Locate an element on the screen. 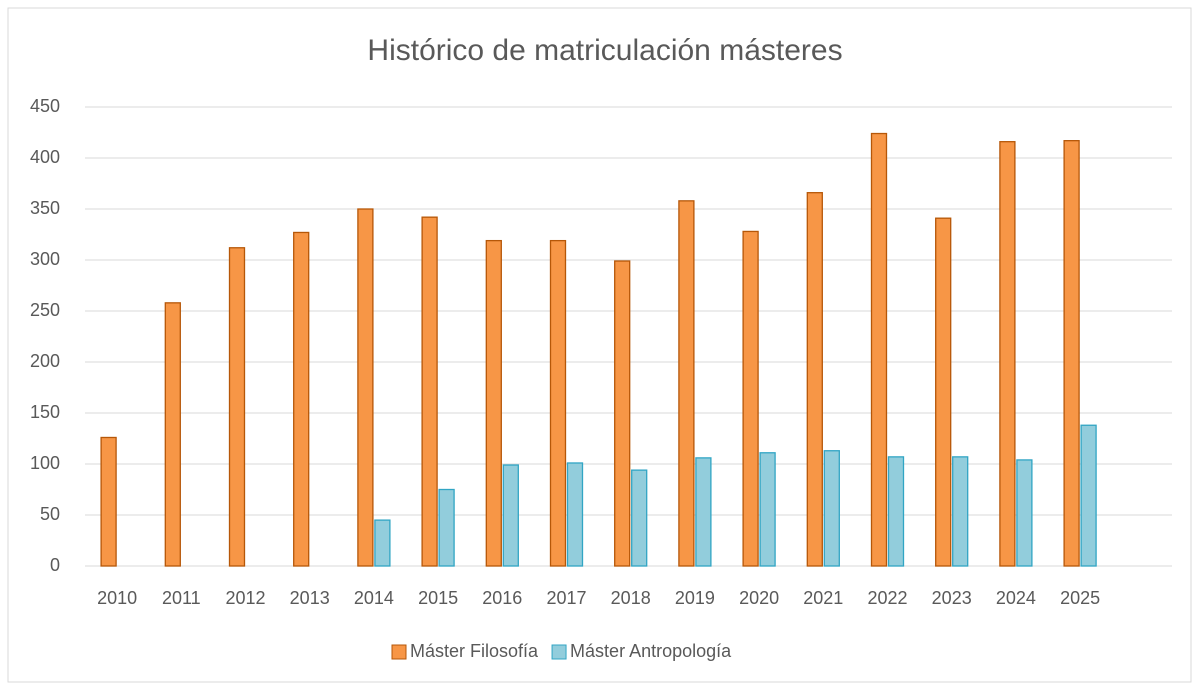 The image size is (1192, 683). x-tick-label: 2015 is located at coordinates (438, 598).